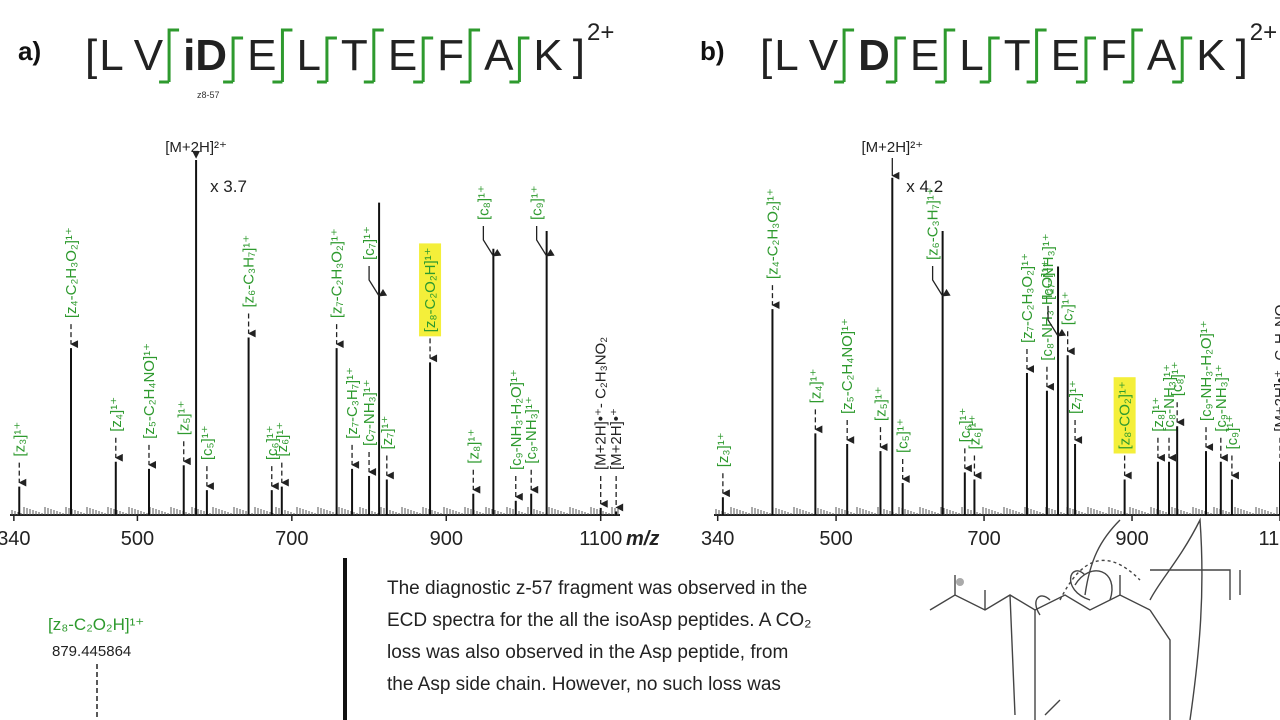 The width and height of the screenshot is (1280, 720). I want to click on peak-label: [z₈-C₂O₂H]¹⁺, so click(430, 289).